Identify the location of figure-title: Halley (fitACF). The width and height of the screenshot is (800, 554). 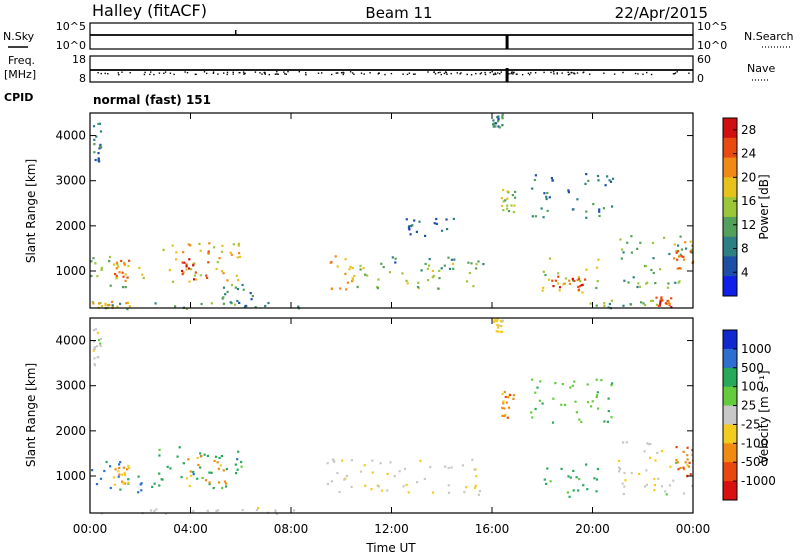
(149, 10).